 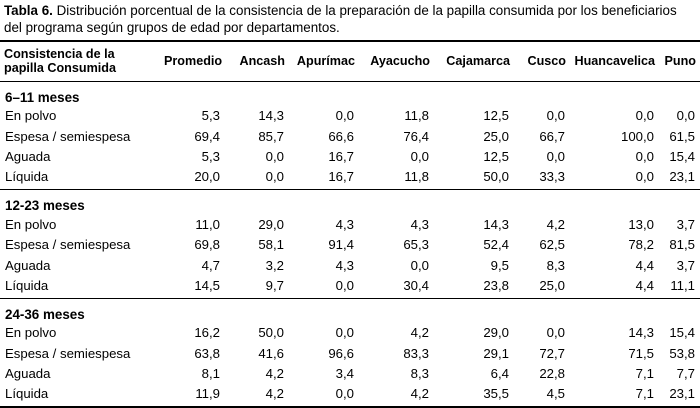 I want to click on table-cell: 29,1, so click(x=496, y=353).